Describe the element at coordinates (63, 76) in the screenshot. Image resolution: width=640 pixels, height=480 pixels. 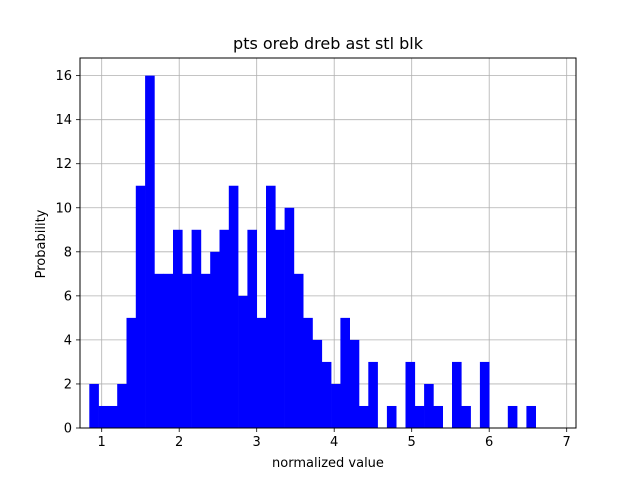
I see `y-tick-label: 16` at that location.